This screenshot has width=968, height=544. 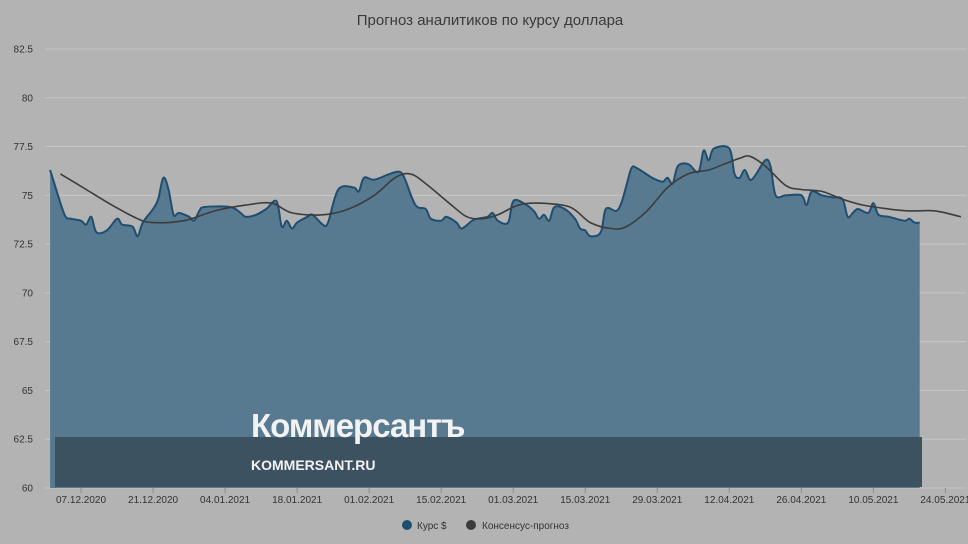 What do you see at coordinates (801, 500) in the screenshot?
I see `x-tick-label: 26.04.2021` at bounding box center [801, 500].